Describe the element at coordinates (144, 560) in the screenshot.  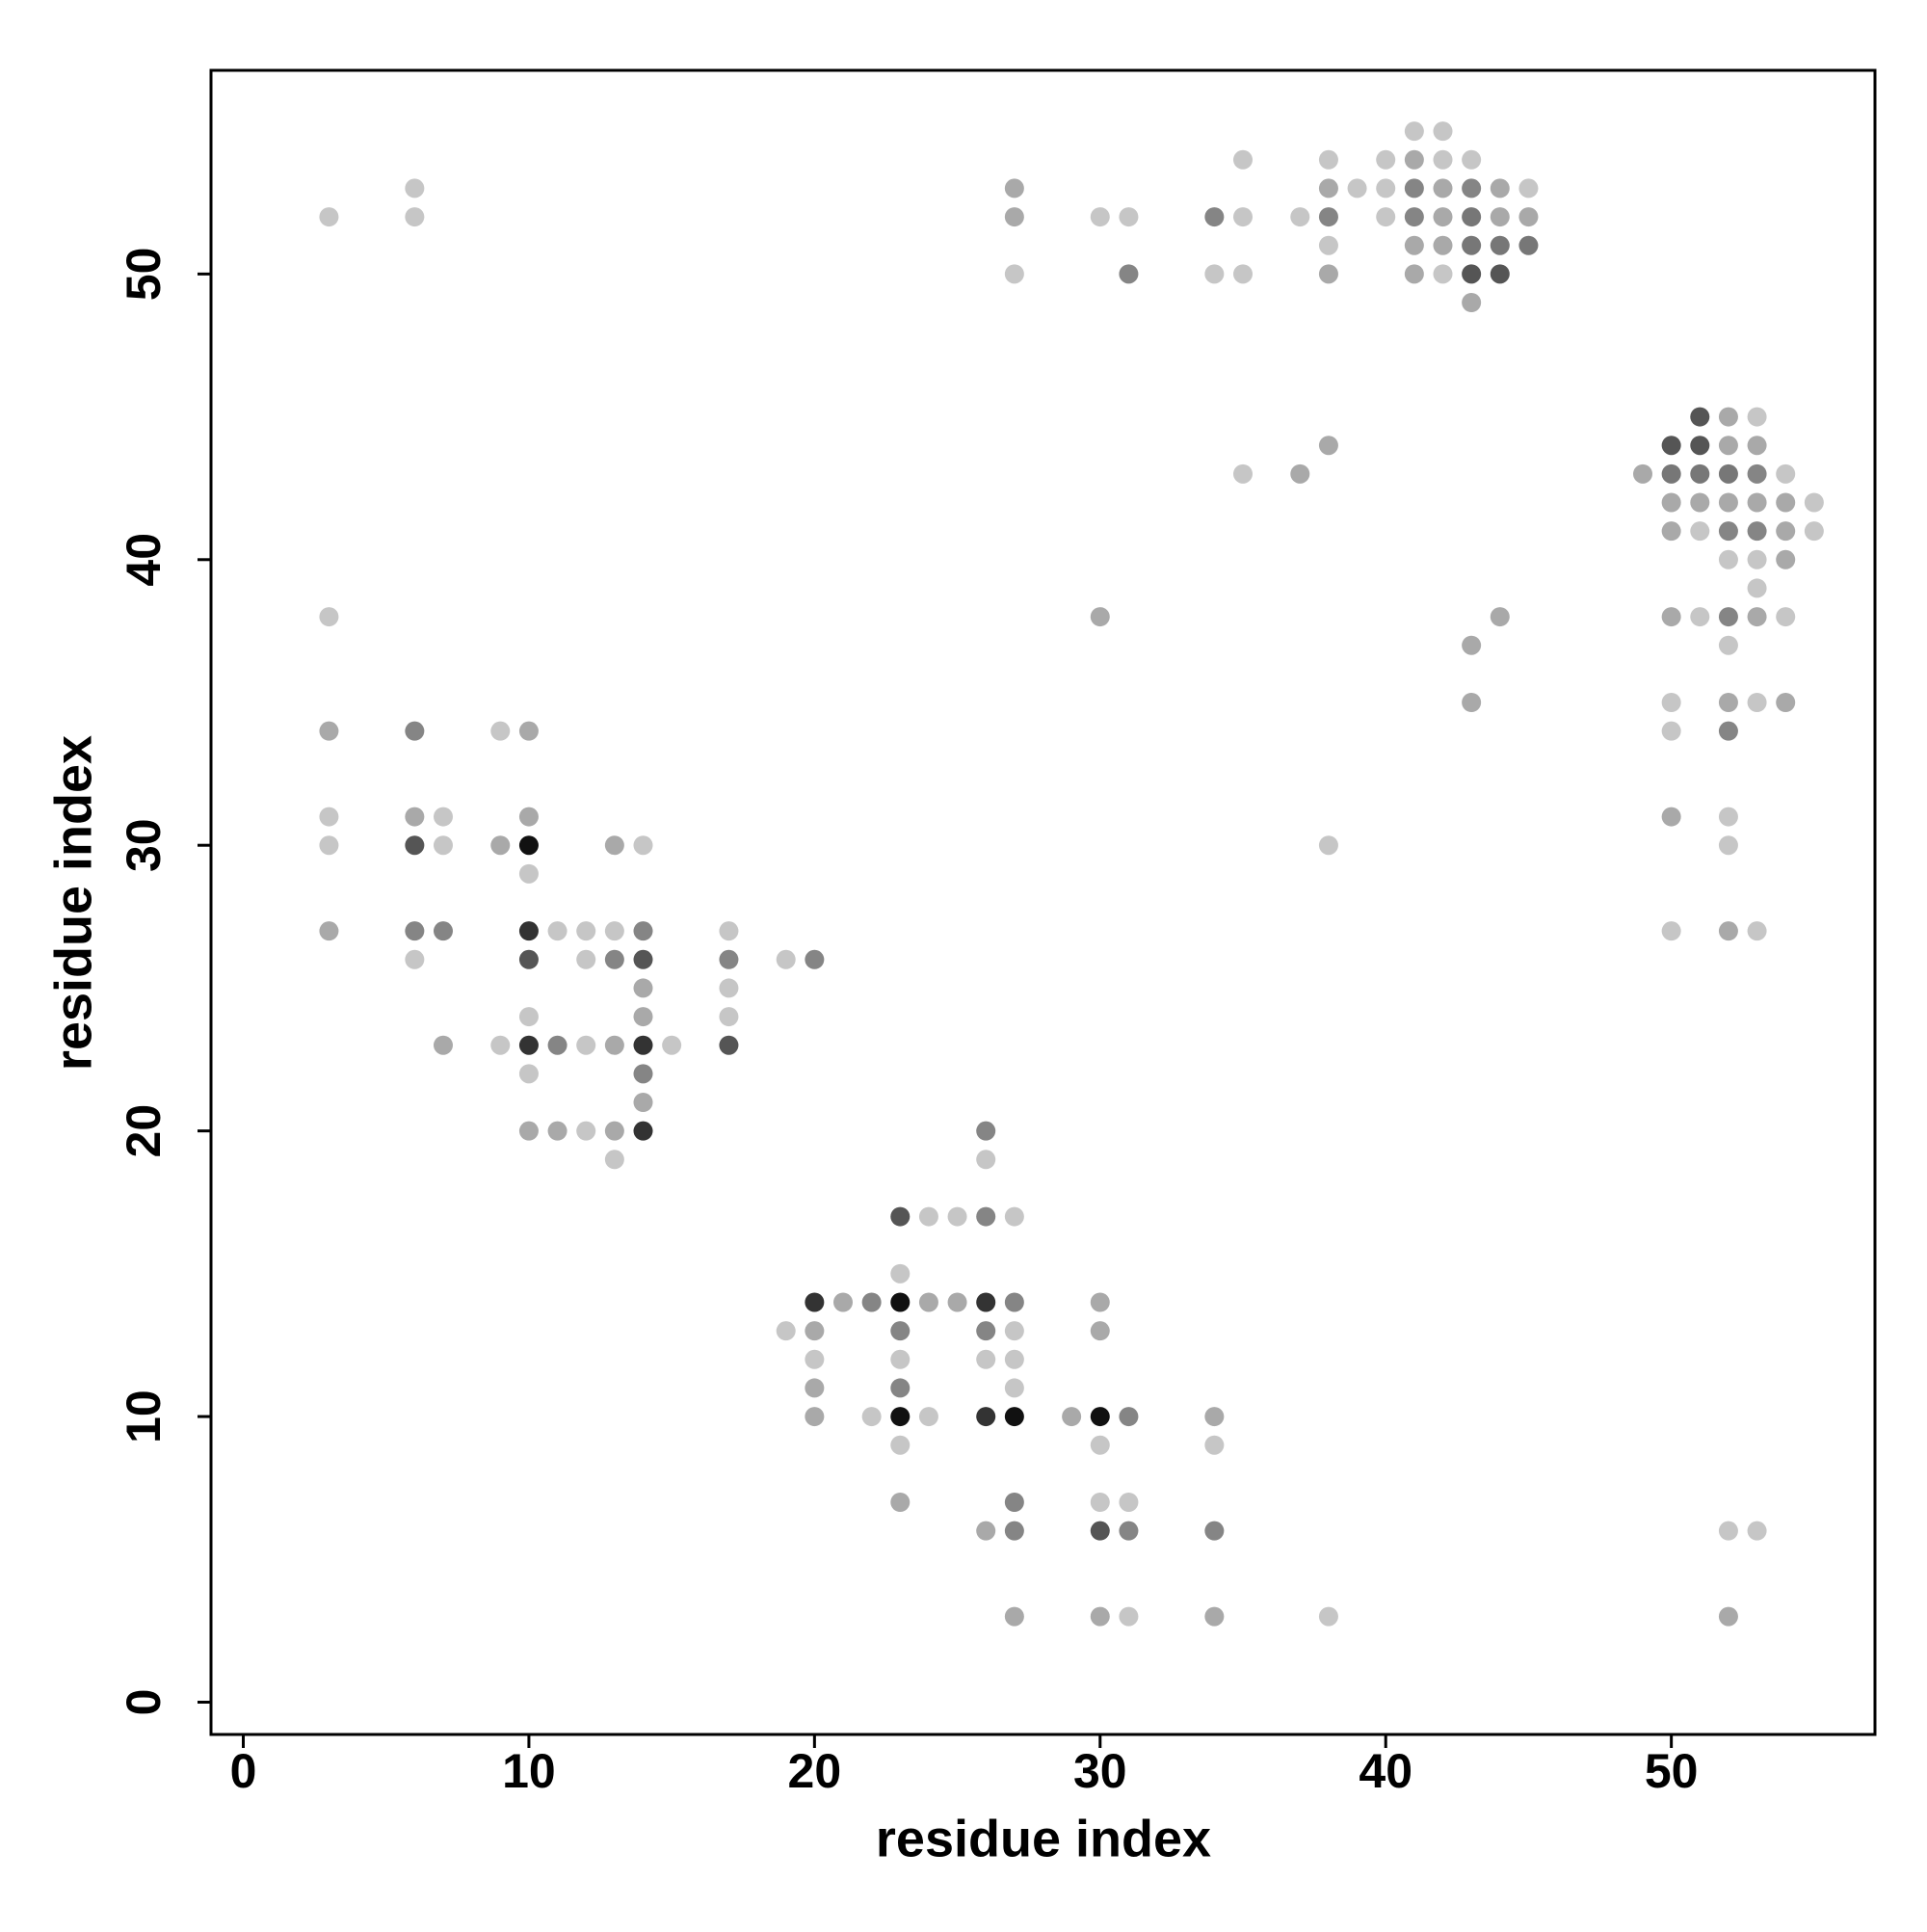
I see `y-tick-label: 40` at that location.